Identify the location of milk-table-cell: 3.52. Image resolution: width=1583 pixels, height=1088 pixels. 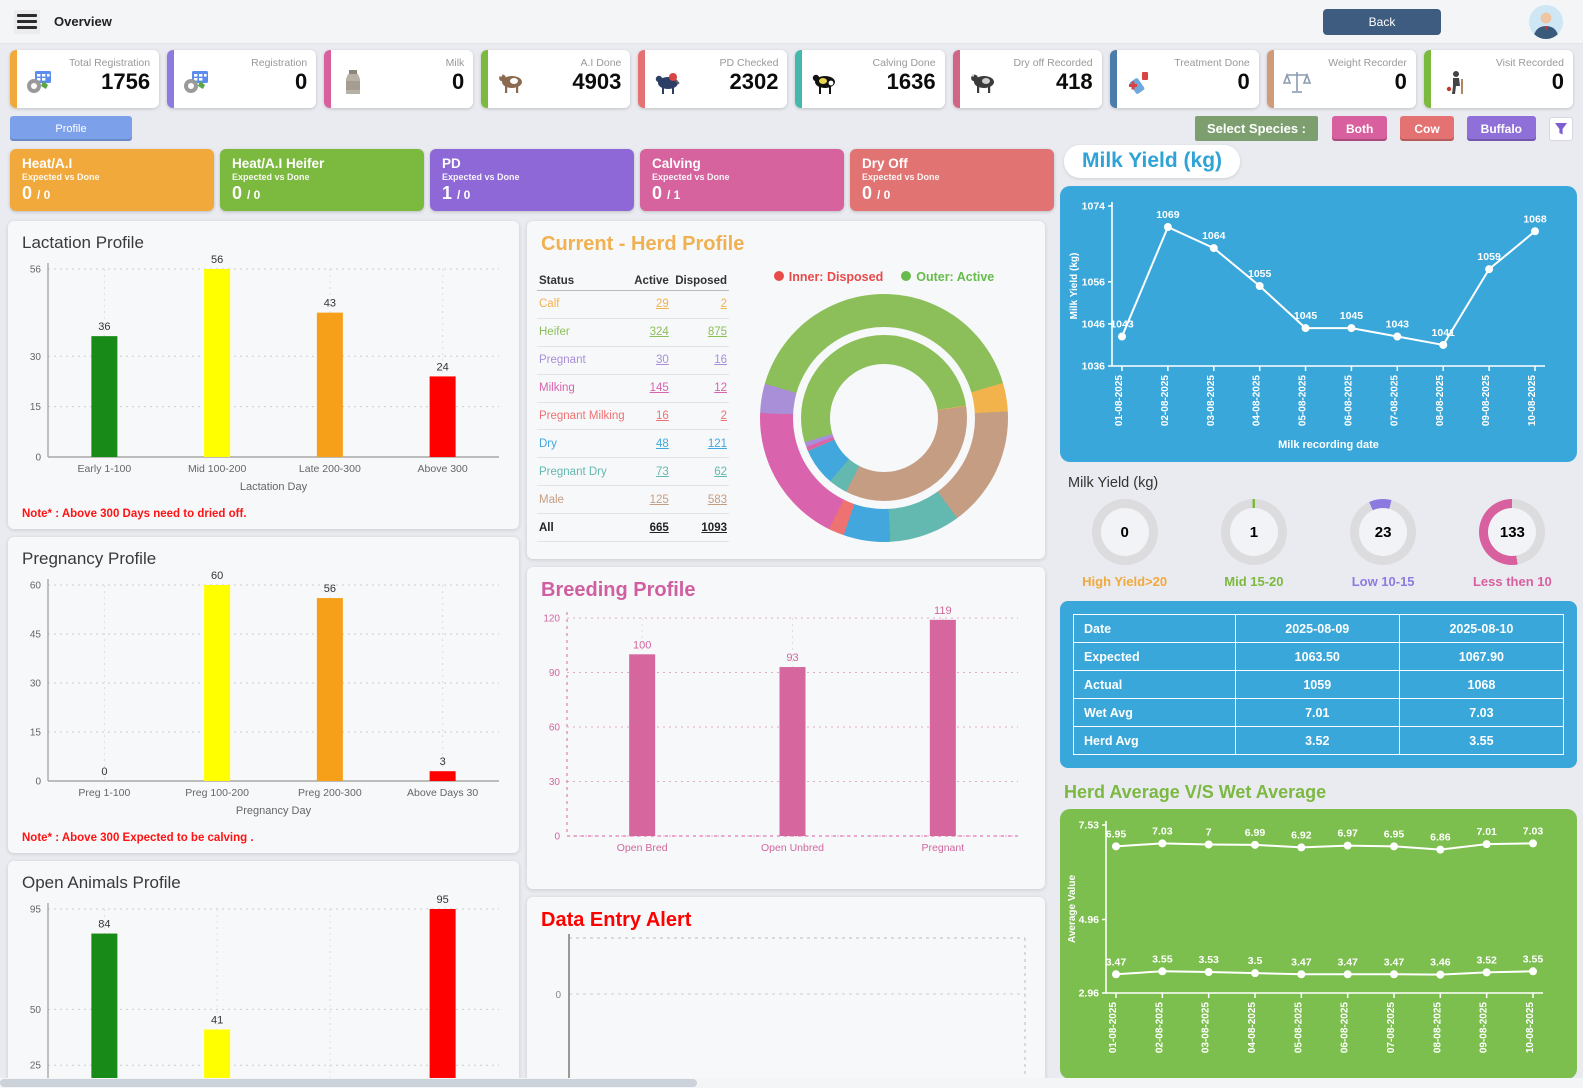
(1317, 740).